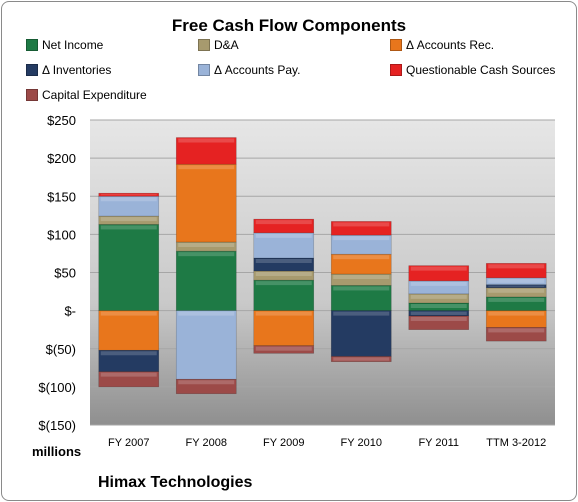  What do you see at coordinates (61, 196) in the screenshot?
I see `y-tick-label: $150` at bounding box center [61, 196].